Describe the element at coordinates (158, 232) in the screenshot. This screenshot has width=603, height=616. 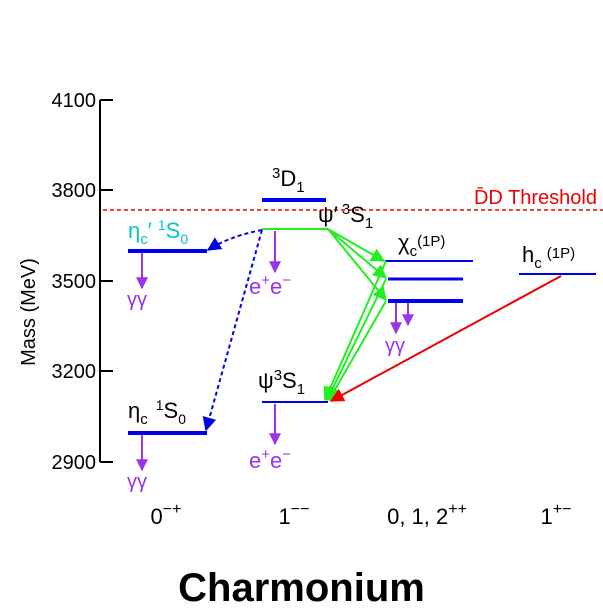
I see `label-eta-c-prime: ηc′ 1S0` at that location.